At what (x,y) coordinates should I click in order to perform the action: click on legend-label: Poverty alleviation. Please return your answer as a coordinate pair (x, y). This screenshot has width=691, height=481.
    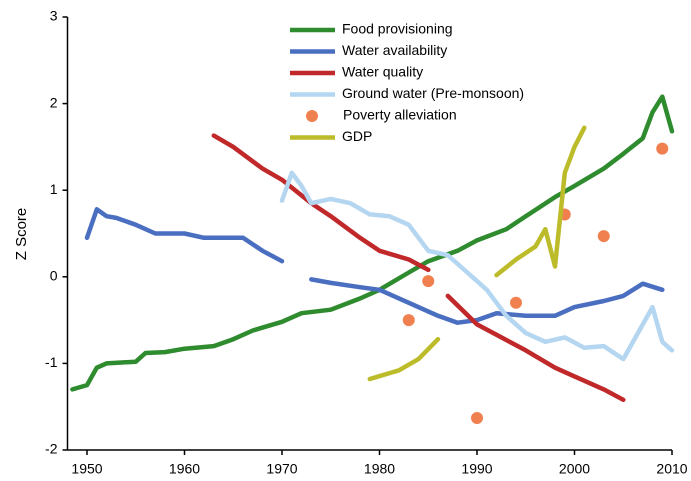
    Looking at the image, I should click on (400, 115).